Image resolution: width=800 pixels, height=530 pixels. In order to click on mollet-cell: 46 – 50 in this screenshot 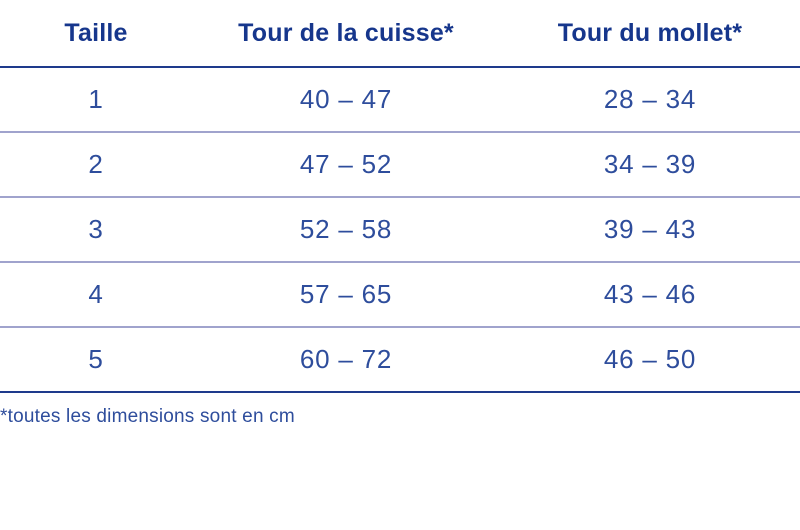, I will do `click(650, 360)`.